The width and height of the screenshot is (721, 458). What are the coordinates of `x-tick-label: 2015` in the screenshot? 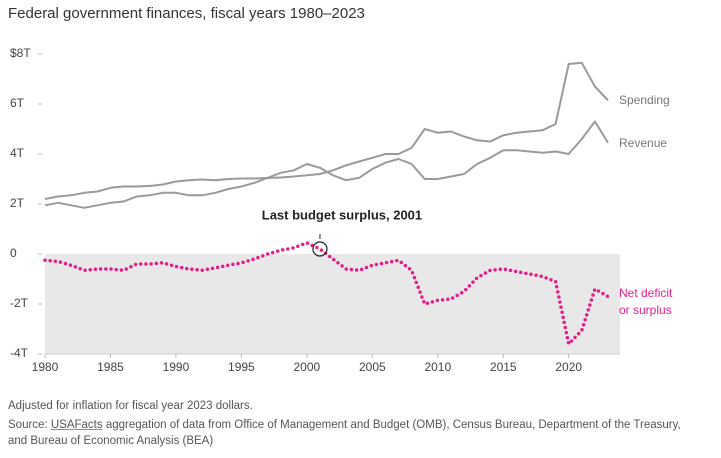 It's located at (503, 367).